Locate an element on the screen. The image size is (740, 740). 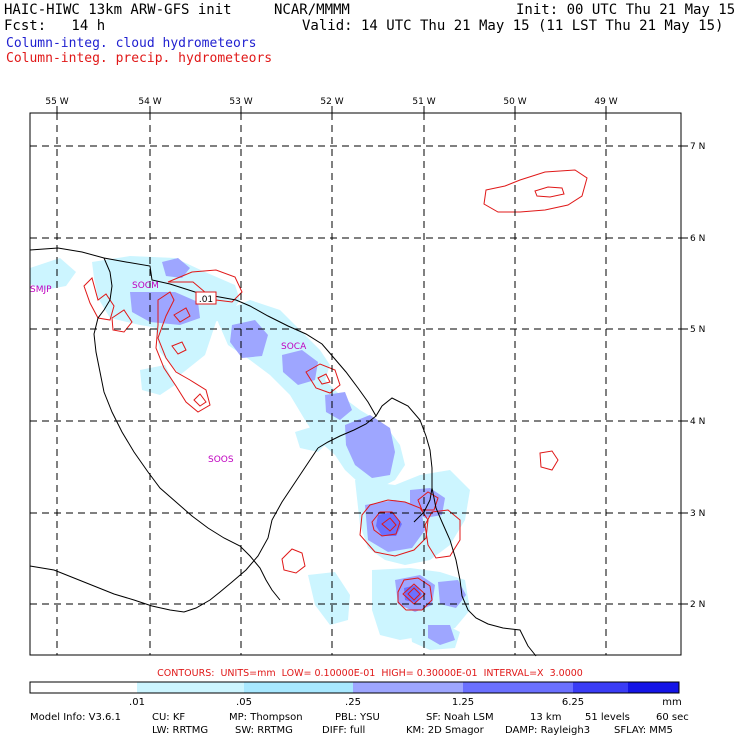
footer-sw: SW: RRTMG is located at coordinates (264, 730).